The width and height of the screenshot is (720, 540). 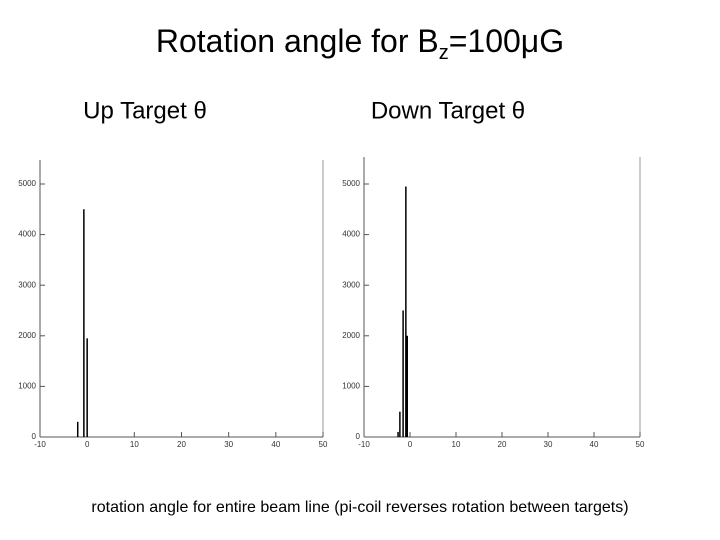 I want to click on title-part: =100μG, so click(x=506, y=41).